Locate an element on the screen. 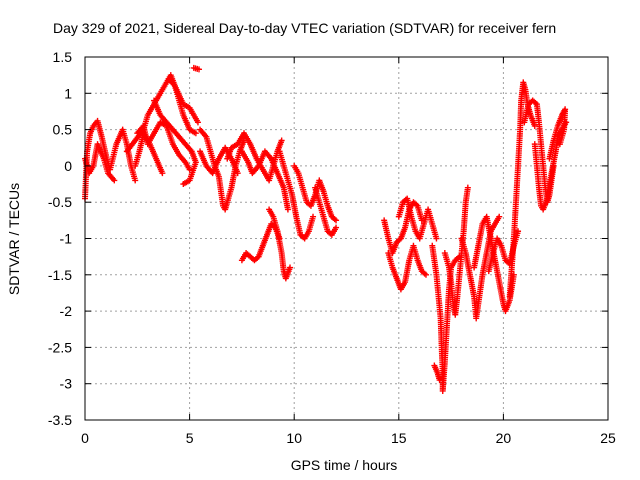  y-tick-label: -3 is located at coordinates (66, 384).